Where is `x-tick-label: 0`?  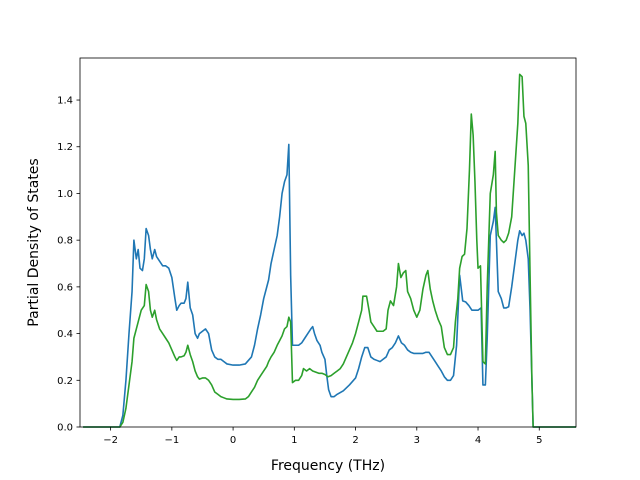
x-tick-label: 0 is located at coordinates (233, 440).